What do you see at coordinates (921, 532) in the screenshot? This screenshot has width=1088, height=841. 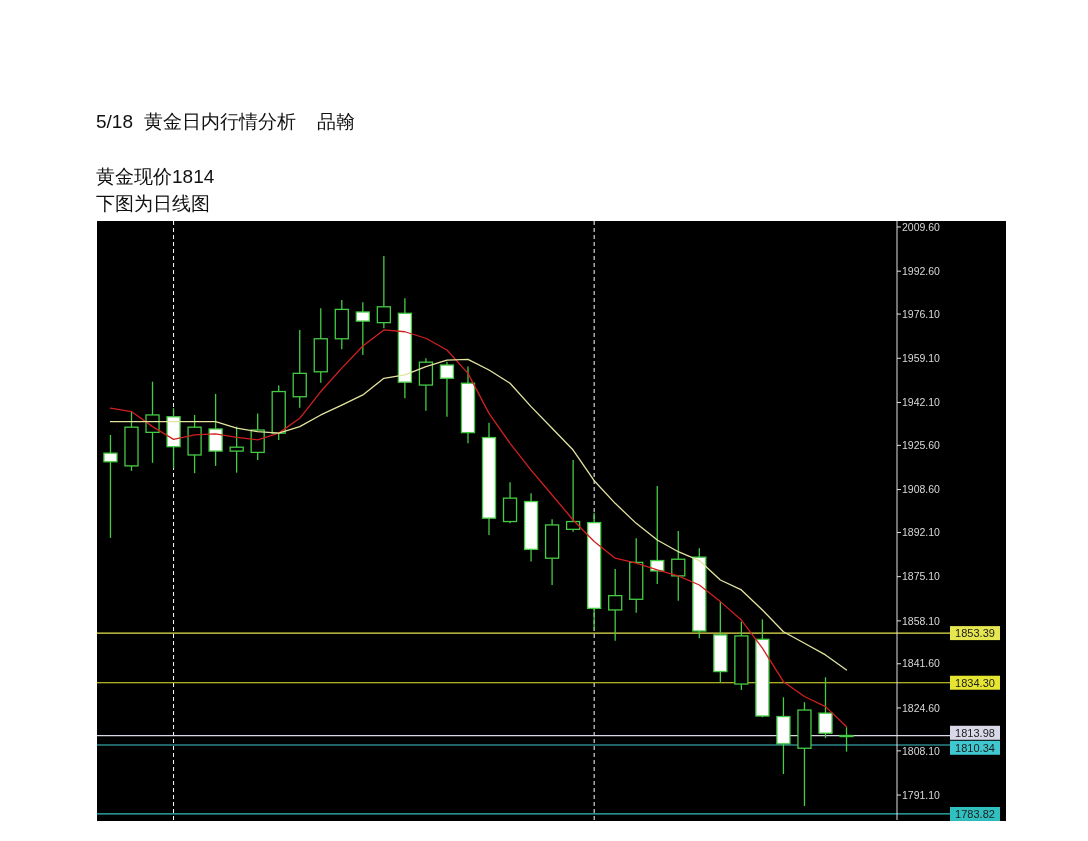 I see `y-tick-label: 1892.10` at bounding box center [921, 532].